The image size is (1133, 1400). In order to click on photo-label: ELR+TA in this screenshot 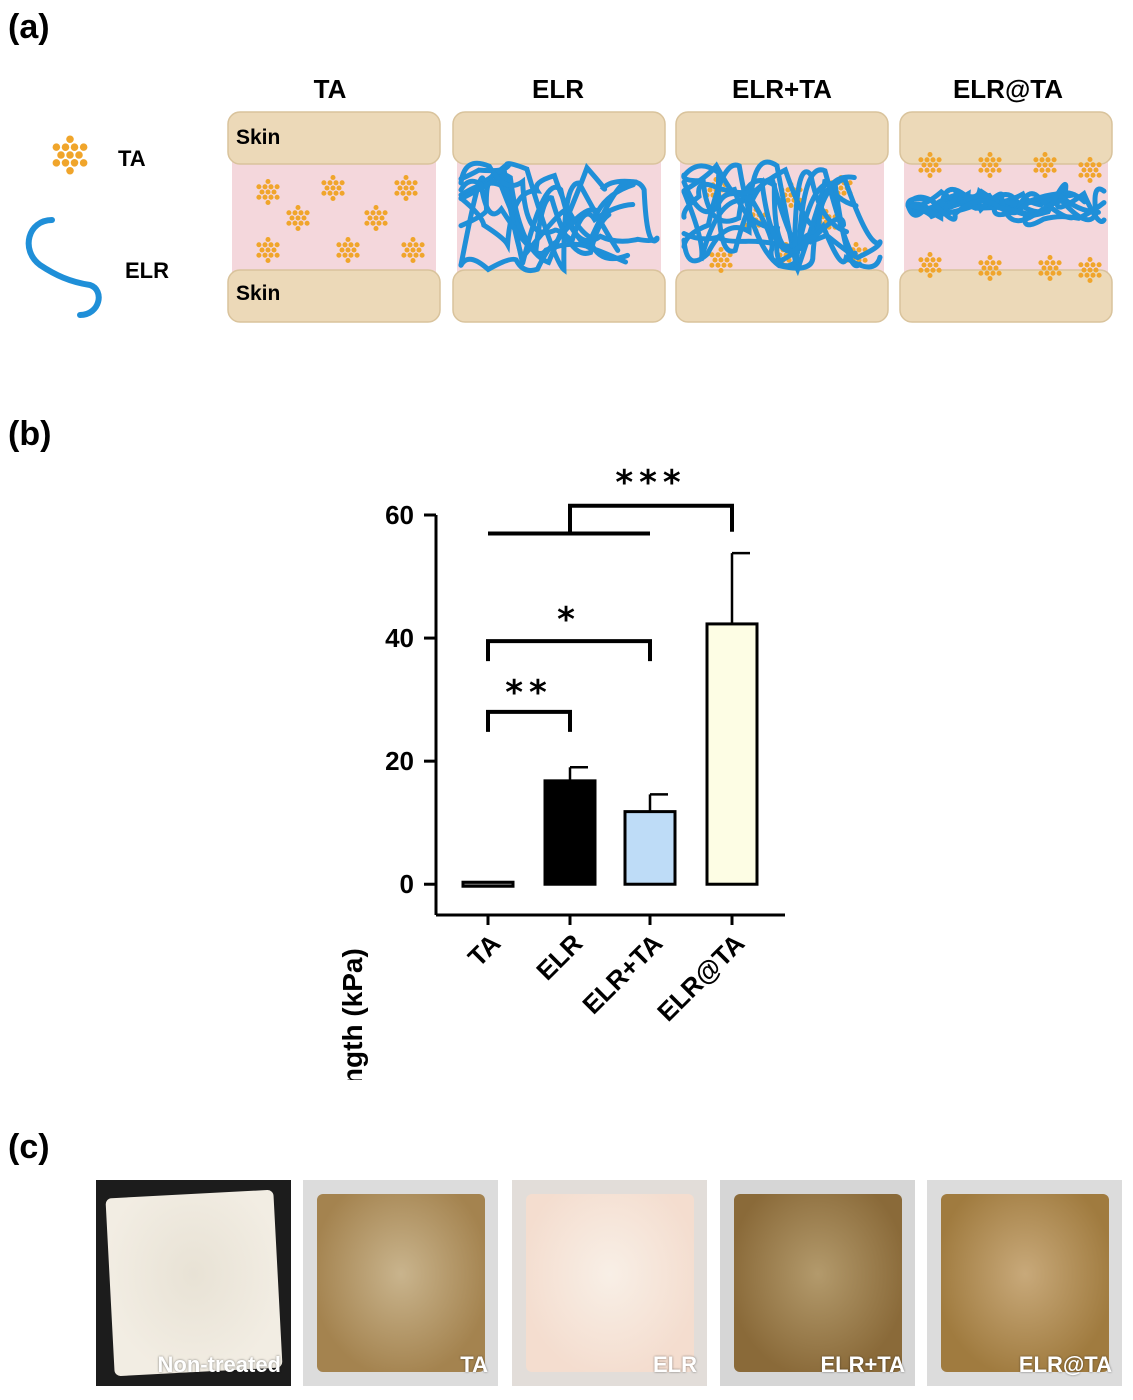, I will do `click(862, 1364)`.